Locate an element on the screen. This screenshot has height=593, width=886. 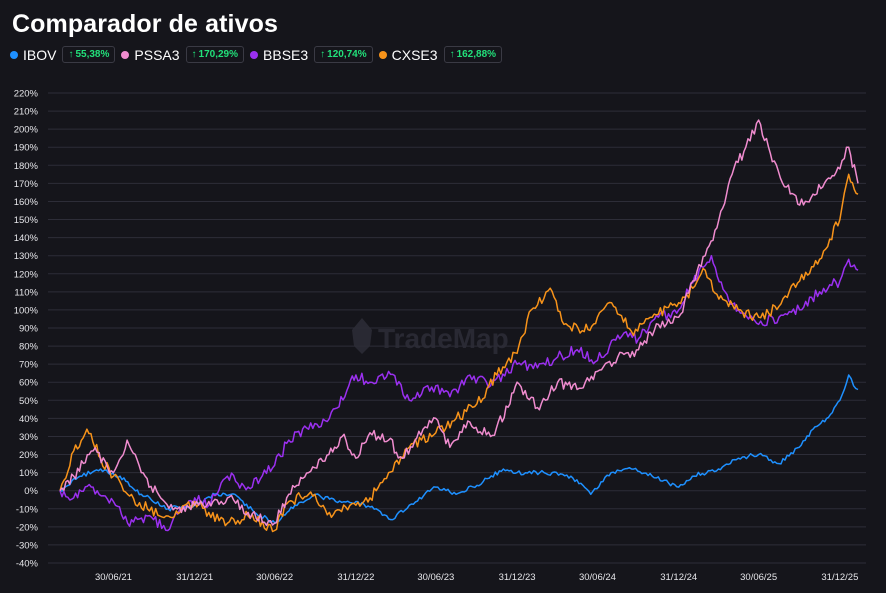
x-tick-label: 30/06/24 is located at coordinates (597, 577).